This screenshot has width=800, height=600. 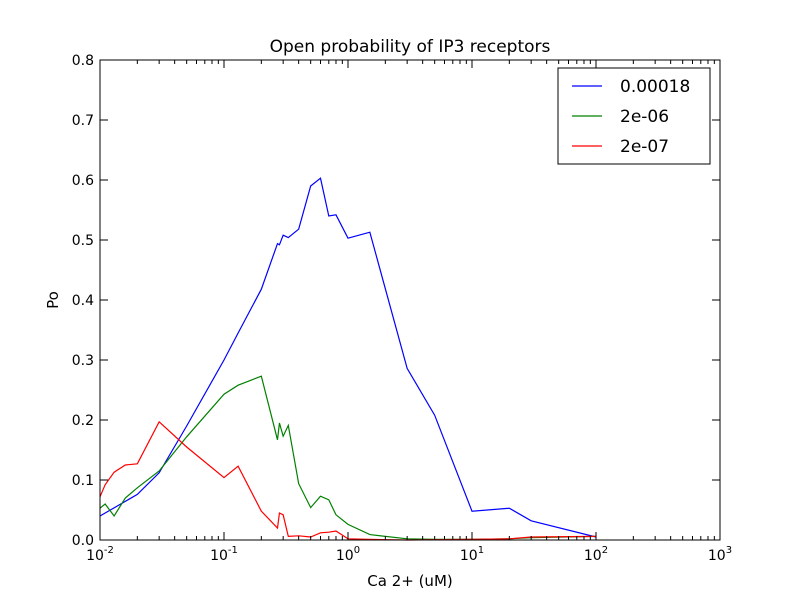 I want to click on x-tick-label: 10⁻¹, so click(x=224, y=554).